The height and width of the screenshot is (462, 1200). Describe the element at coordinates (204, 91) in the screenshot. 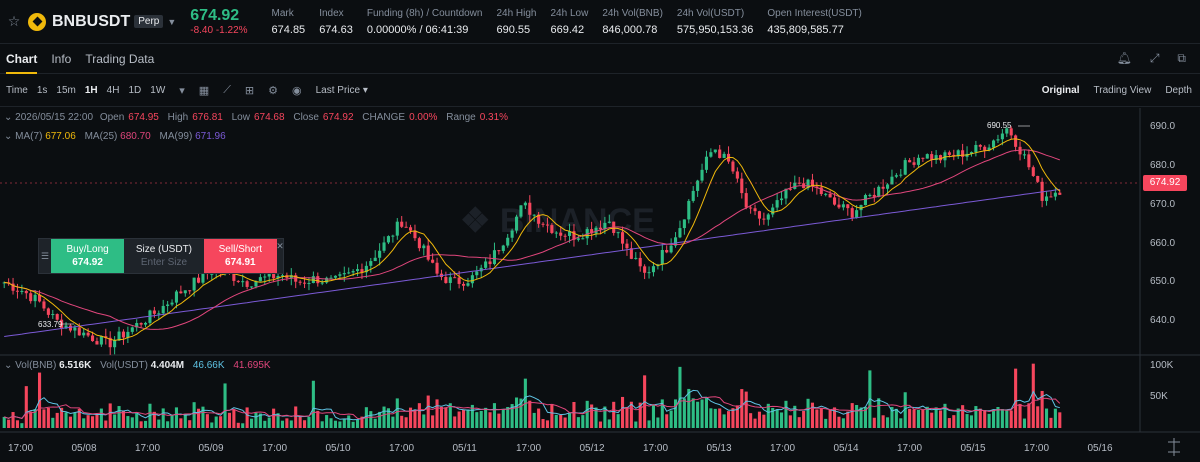

I see `calendar-icon: ▦` at that location.